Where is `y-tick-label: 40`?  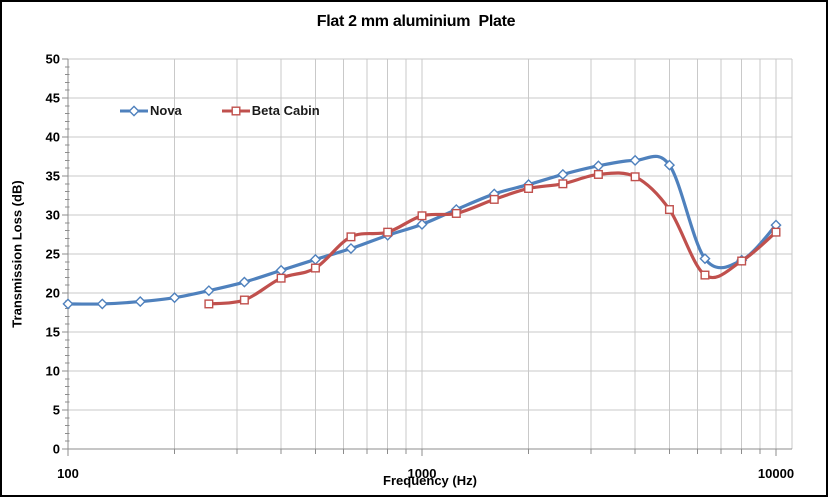 y-tick-label: 40 is located at coordinates (53, 137).